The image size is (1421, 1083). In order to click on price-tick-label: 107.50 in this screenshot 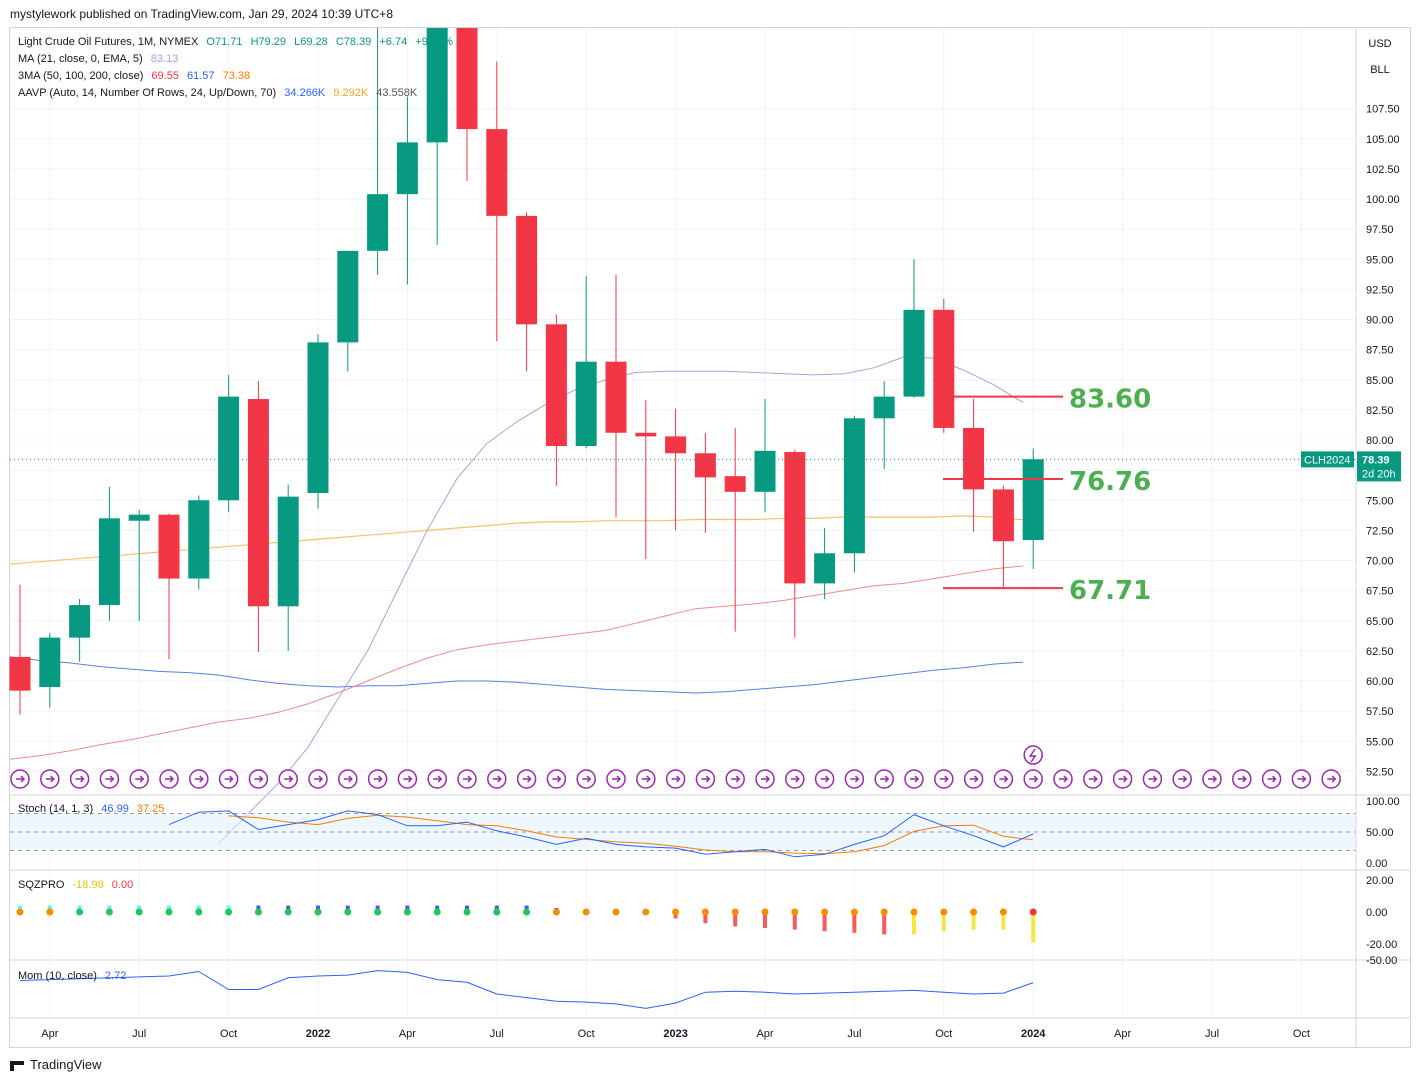, I will do `click(1383, 110)`.